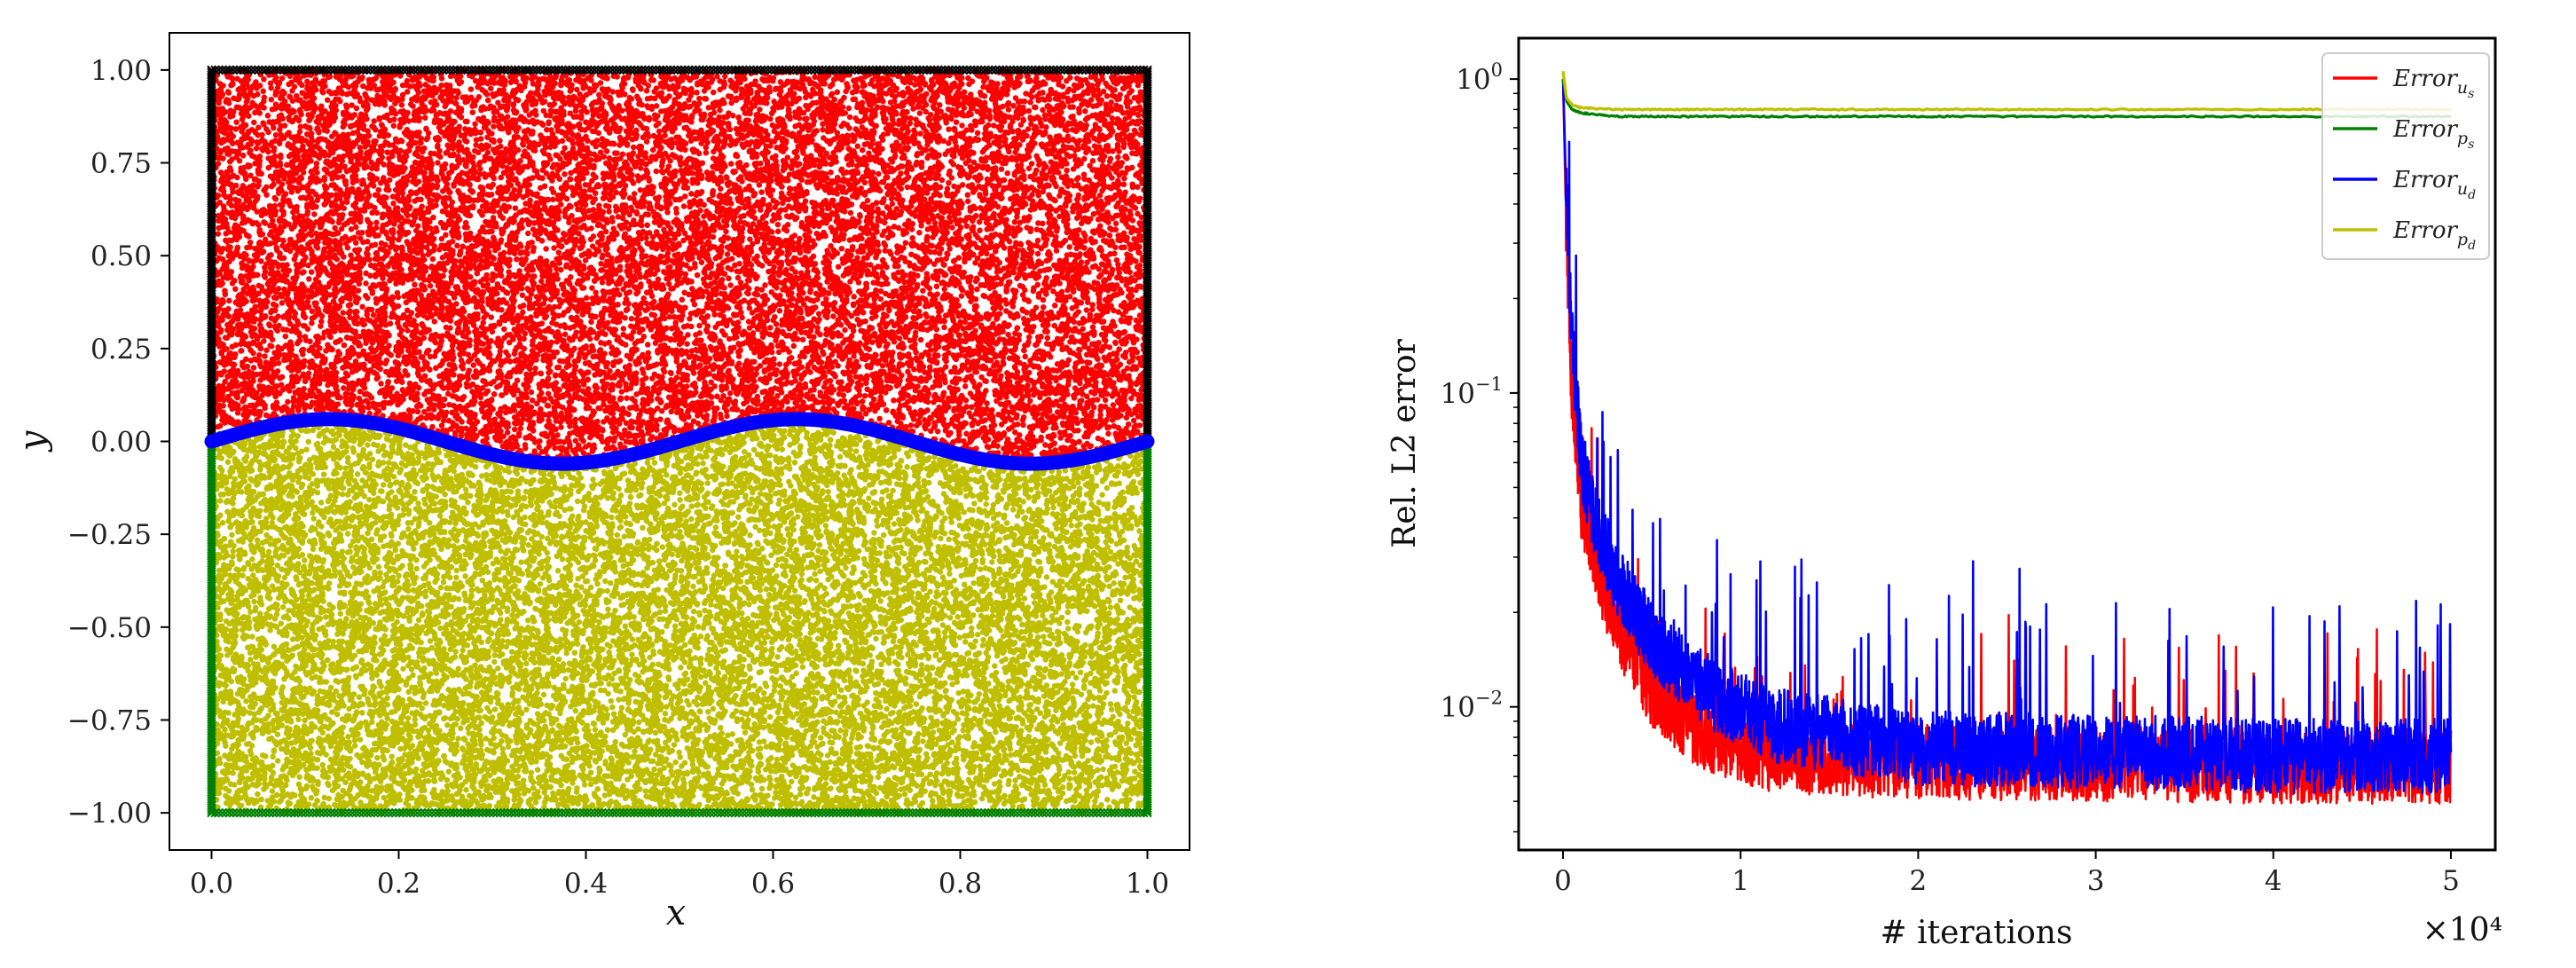  I want to click on legend-label: Errorus, so click(2433, 83).